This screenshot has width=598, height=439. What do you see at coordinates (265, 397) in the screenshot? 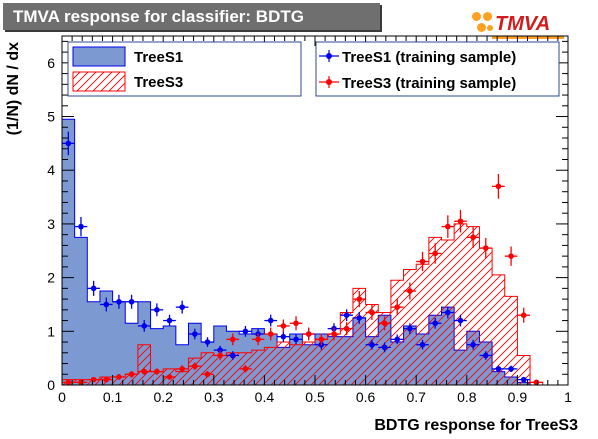
I see `x-tick-label: 0.4` at bounding box center [265, 397].